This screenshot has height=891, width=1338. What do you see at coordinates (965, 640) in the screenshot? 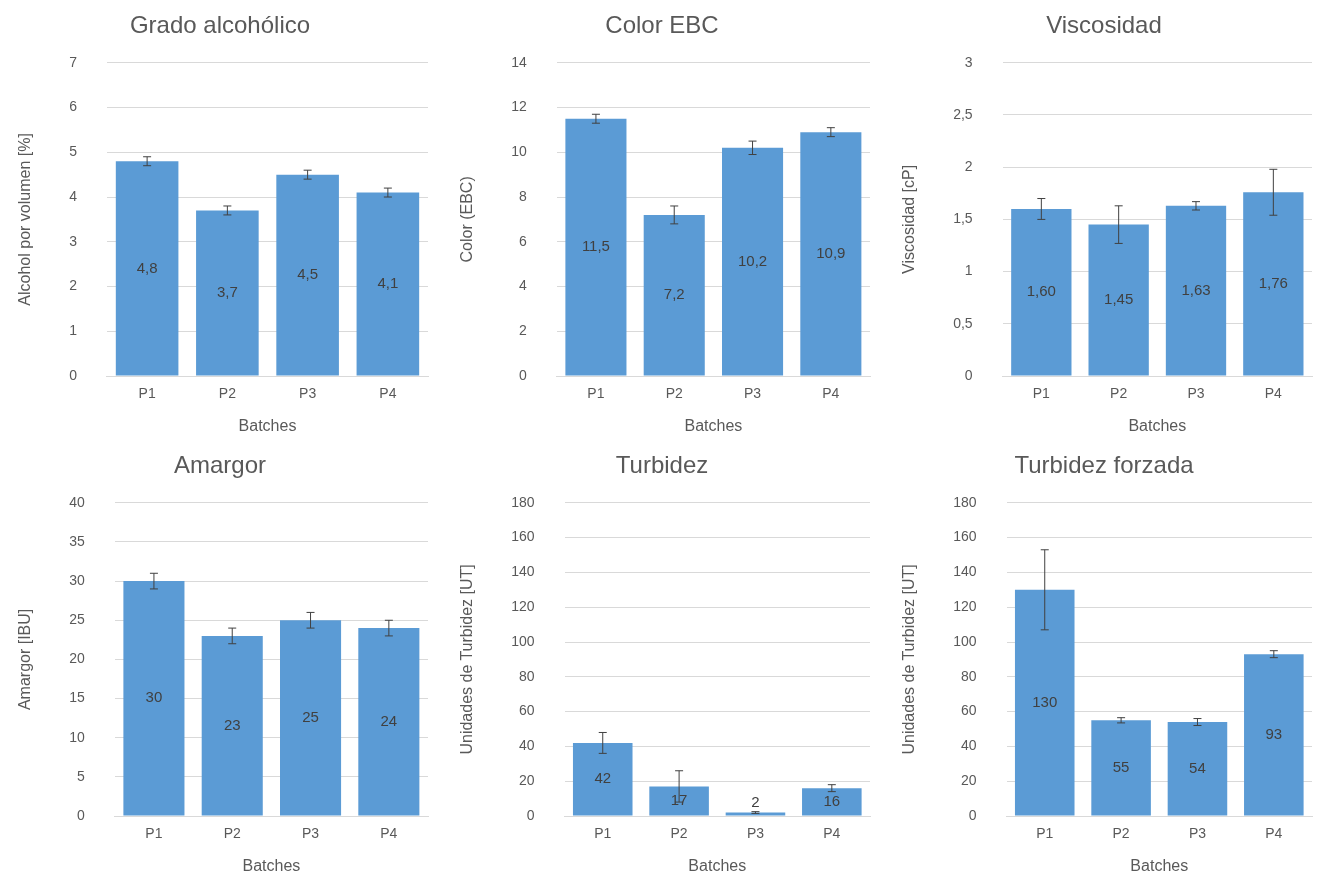
I see `y-tick-label: 100` at bounding box center [965, 640].